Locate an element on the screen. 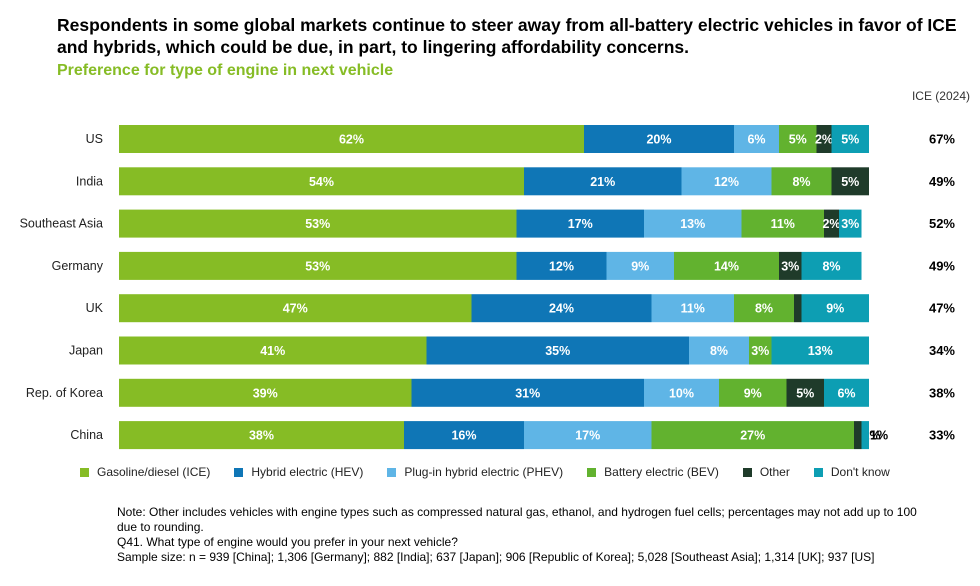 The width and height of the screenshot is (980, 586). bar-us-s4 is located at coordinates (824, 139).